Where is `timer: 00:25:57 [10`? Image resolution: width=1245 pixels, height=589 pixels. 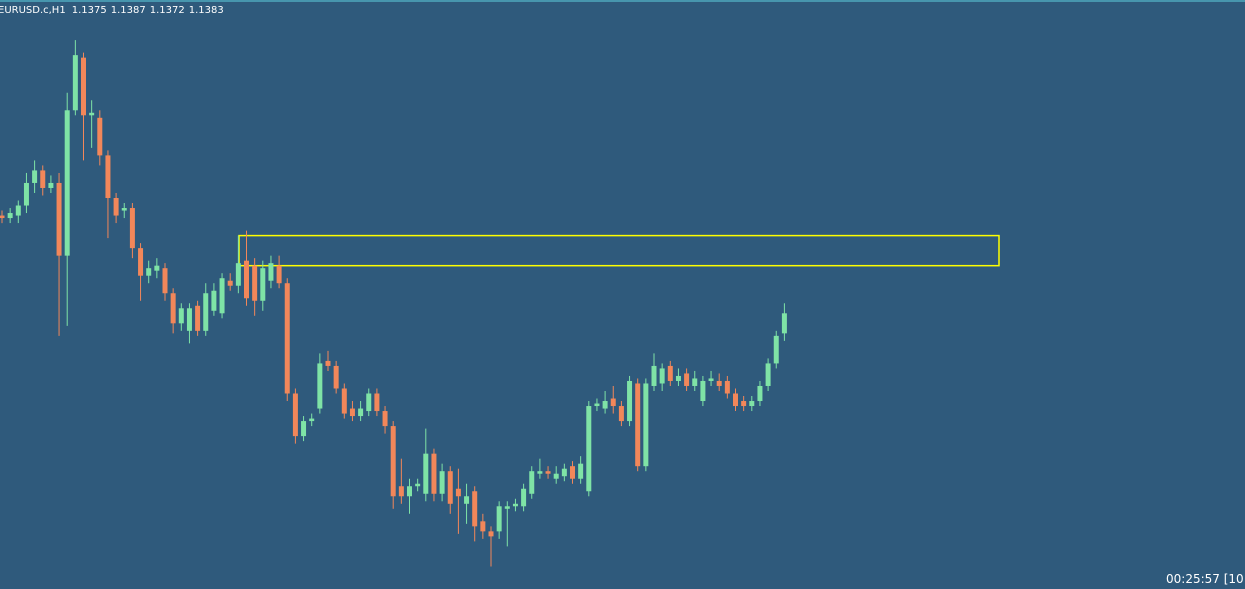
timer: 00:25:57 [10 is located at coordinates (1205, 579).